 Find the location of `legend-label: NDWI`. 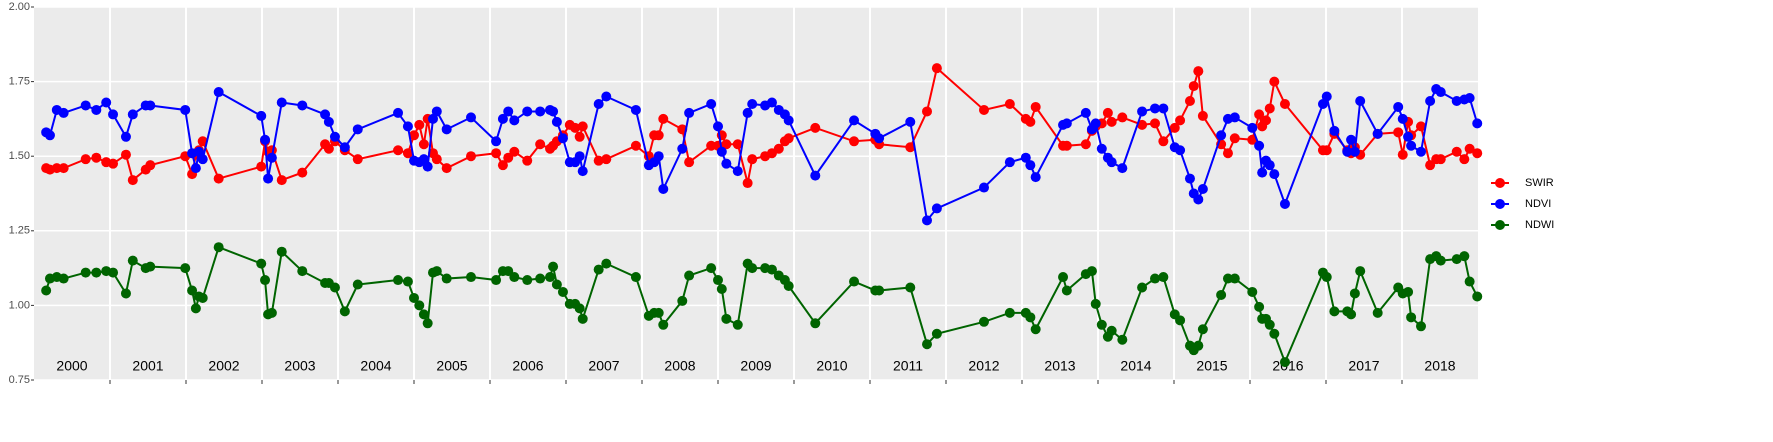

legend-label: NDWI is located at coordinates (1539, 225).